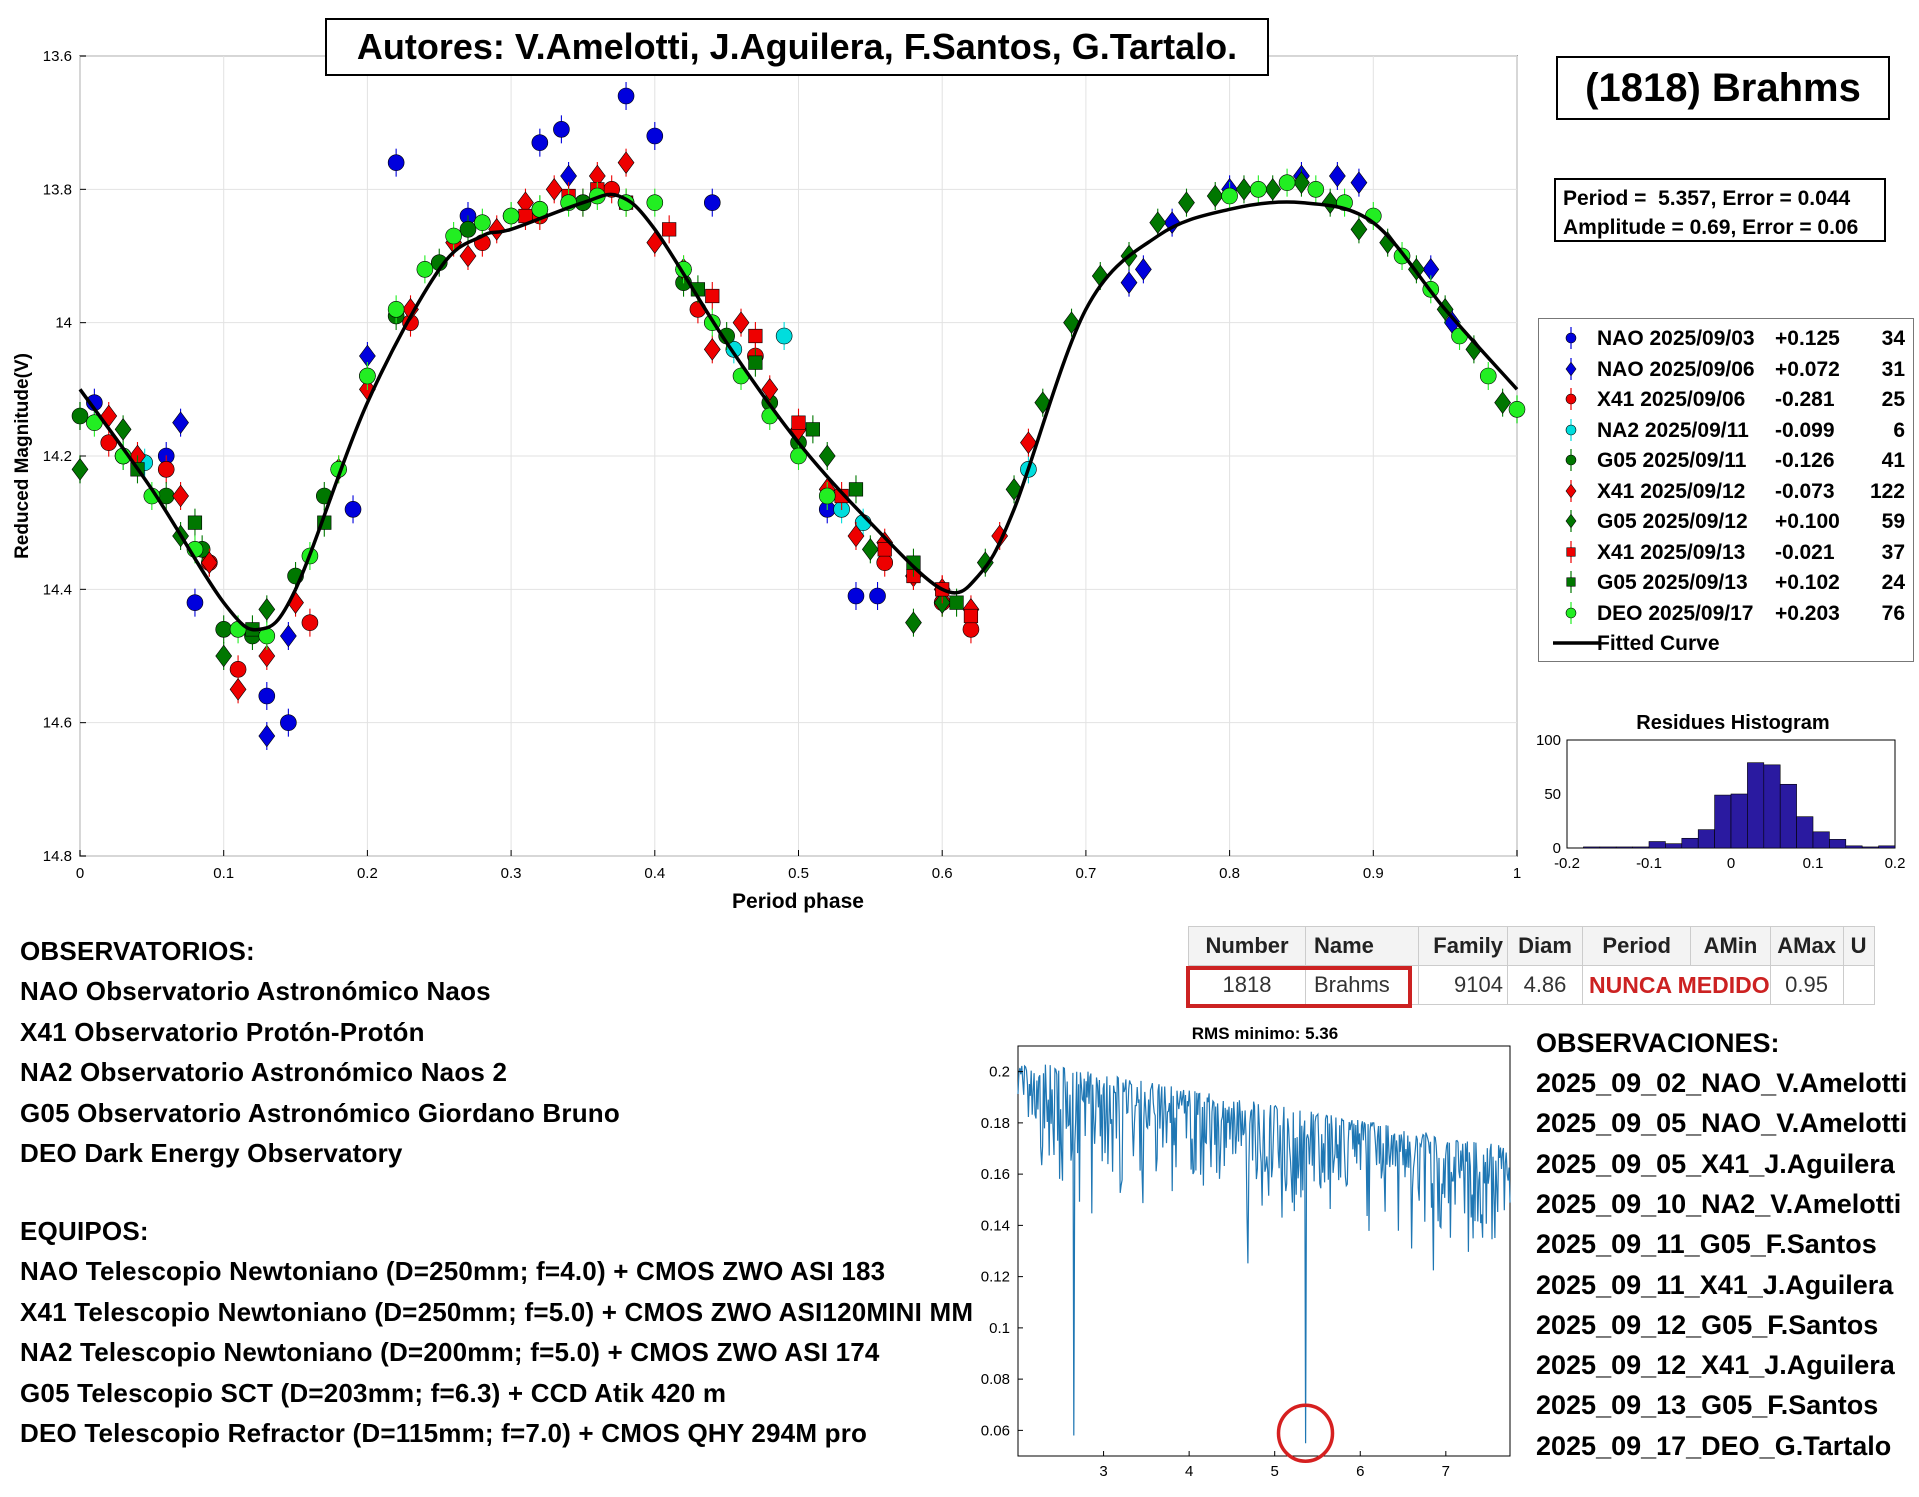  Describe the element at coordinates (798, 866) in the screenshot. I see `light-curve-x-ticks: 0 0.1 0.2 0.3 0.4 0.5 0.6 0.7 0.8 0.9 1` at that location.